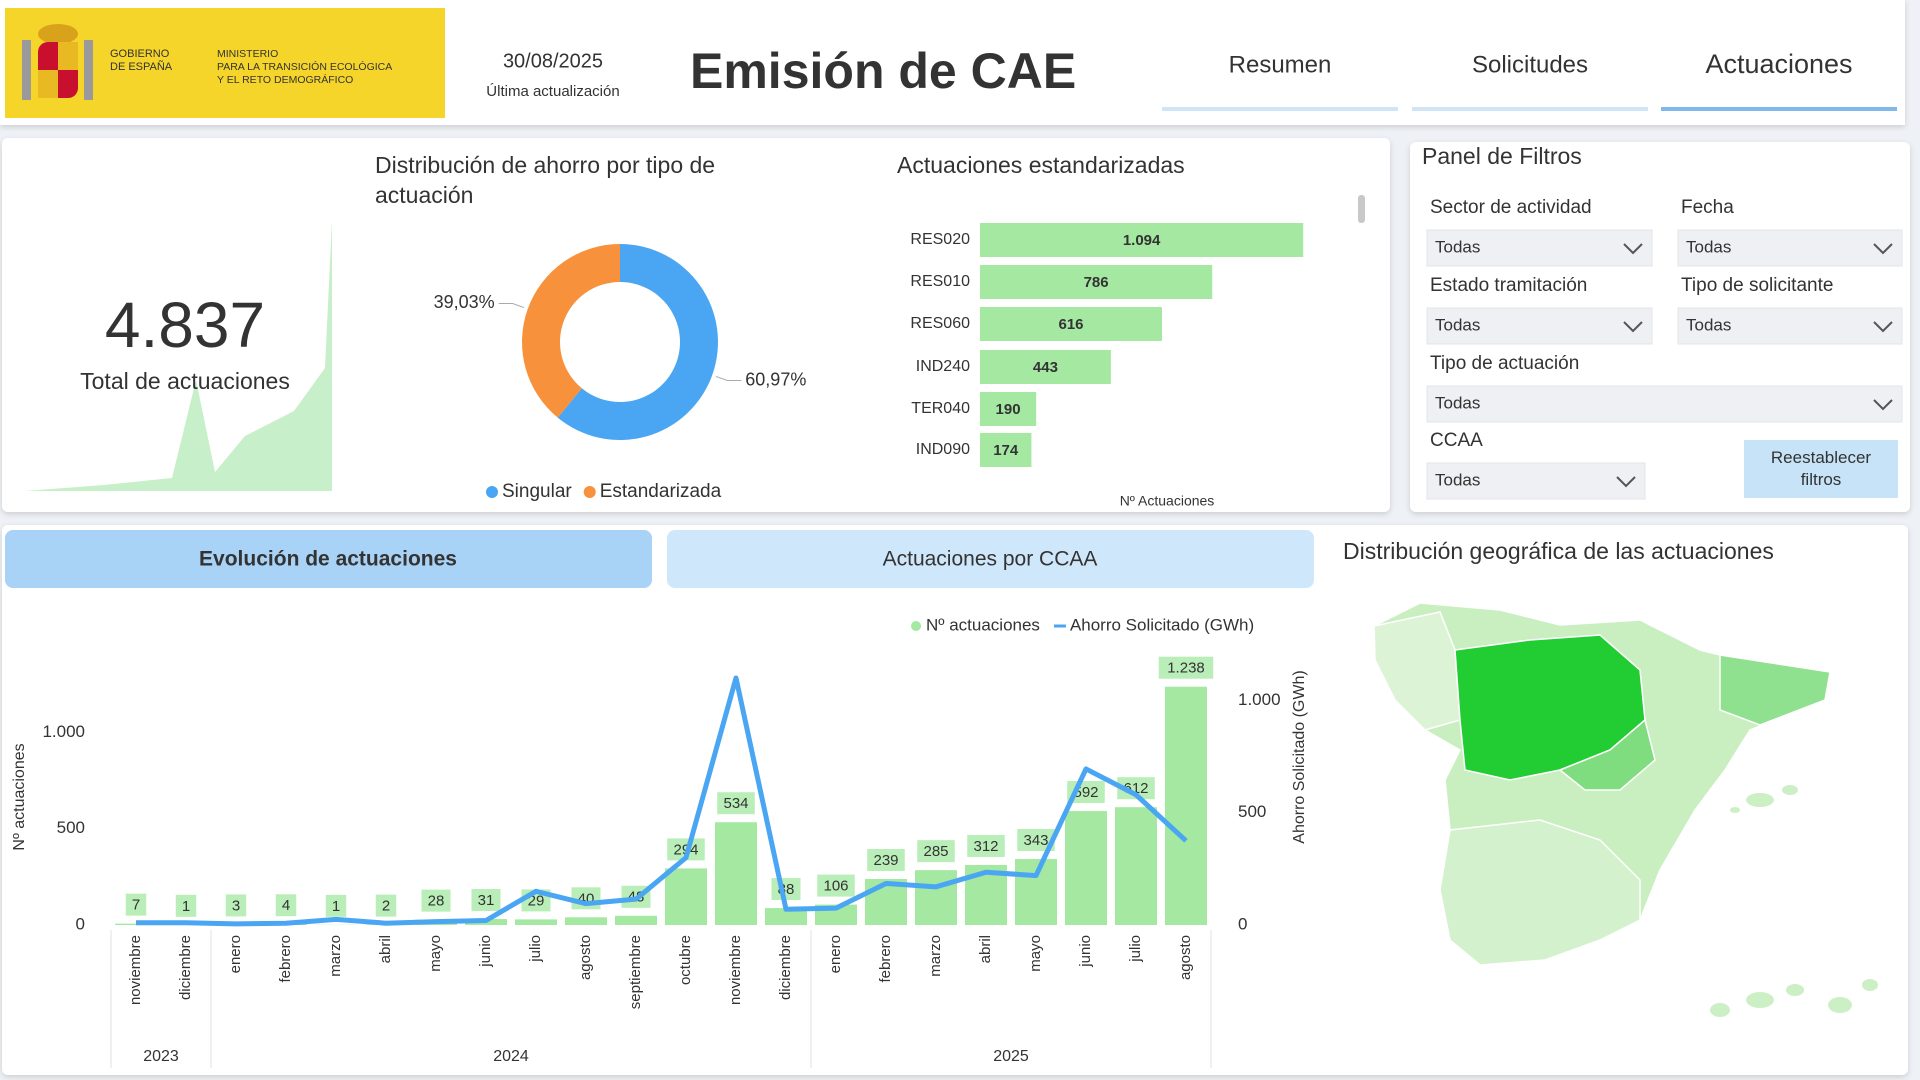 This screenshot has height=1080, width=1920. What do you see at coordinates (943, 449) in the screenshot?
I see `category-label: IND090` at bounding box center [943, 449].